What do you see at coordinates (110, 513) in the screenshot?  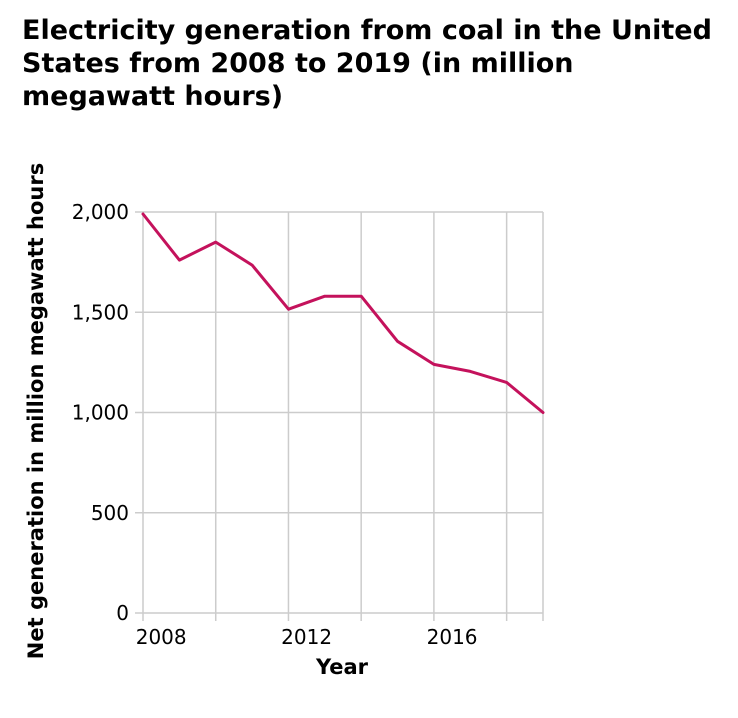 I see `y-tick-label: 500` at bounding box center [110, 513].